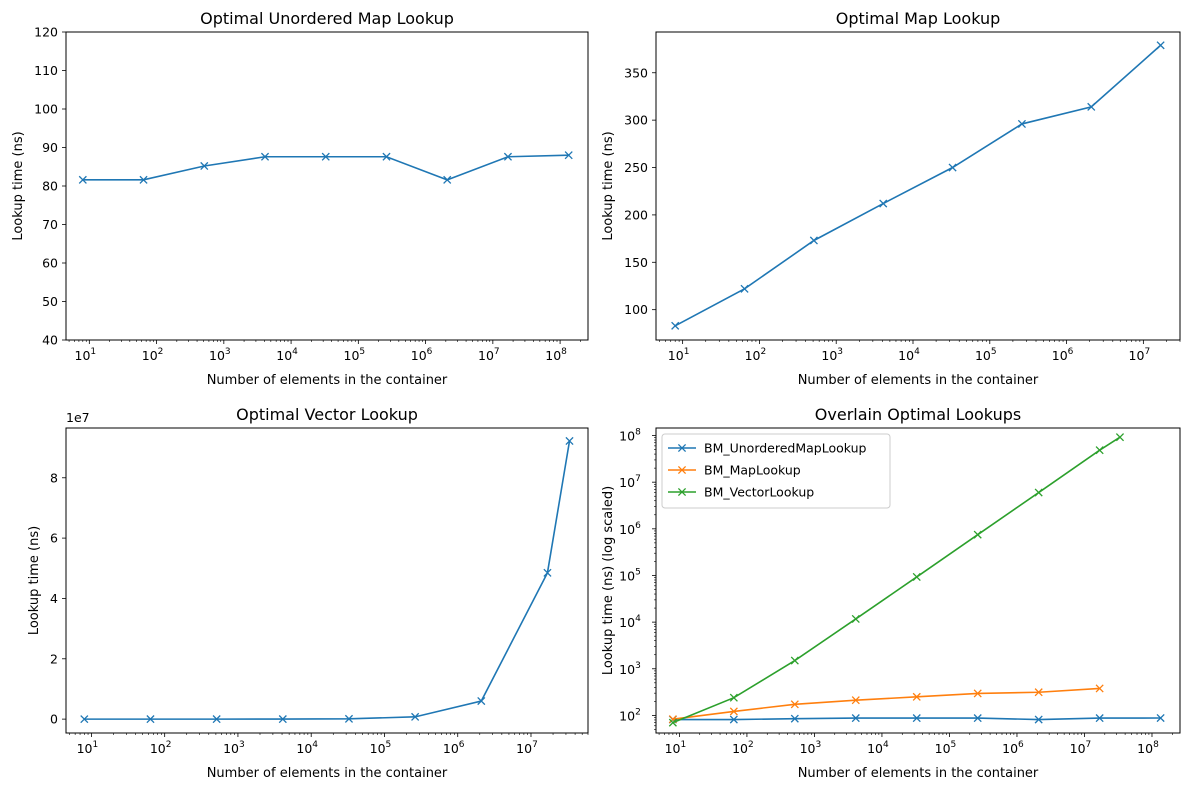 The width and height of the screenshot is (1189, 790). Describe the element at coordinates (78, 417) in the screenshot. I see `y-offset-label: 1e7` at that location.